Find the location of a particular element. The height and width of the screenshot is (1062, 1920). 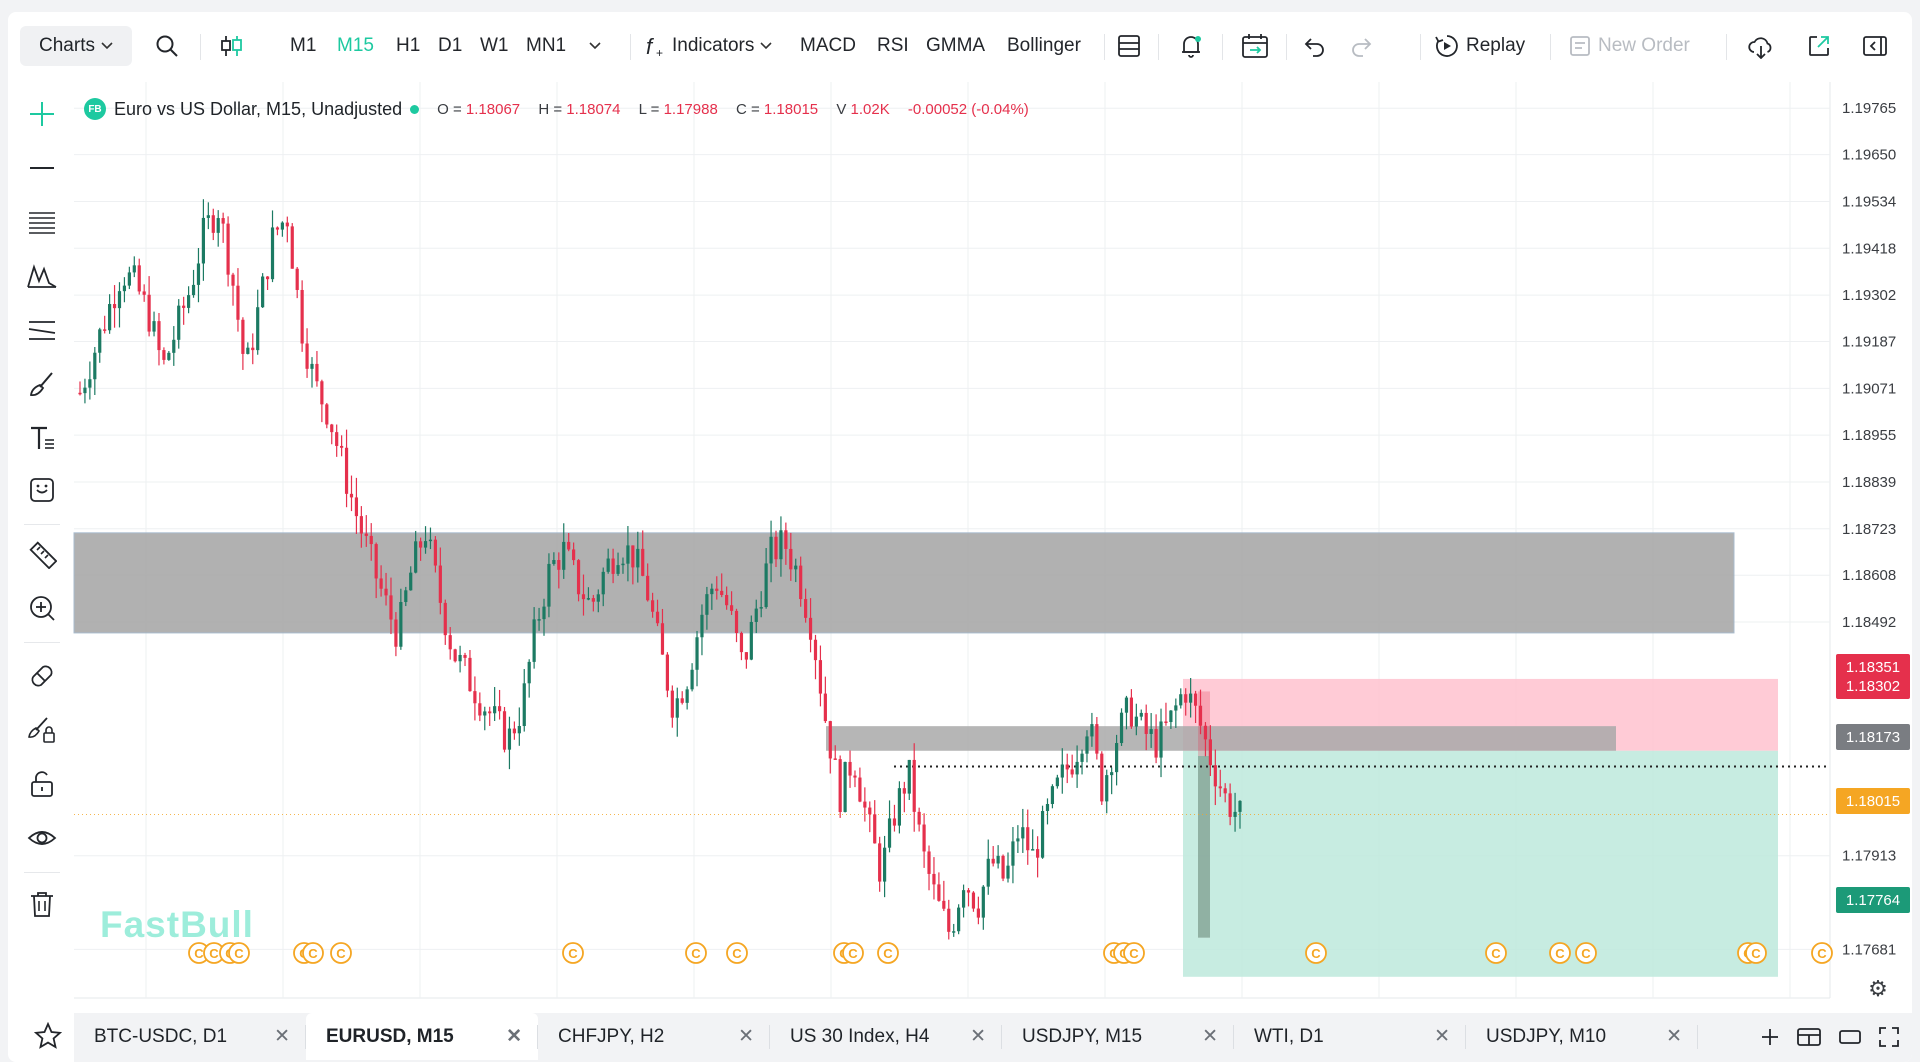

tab-btc-usdc-d1: BTC-USDC, D1 ✕ is located at coordinates (190, 1036).